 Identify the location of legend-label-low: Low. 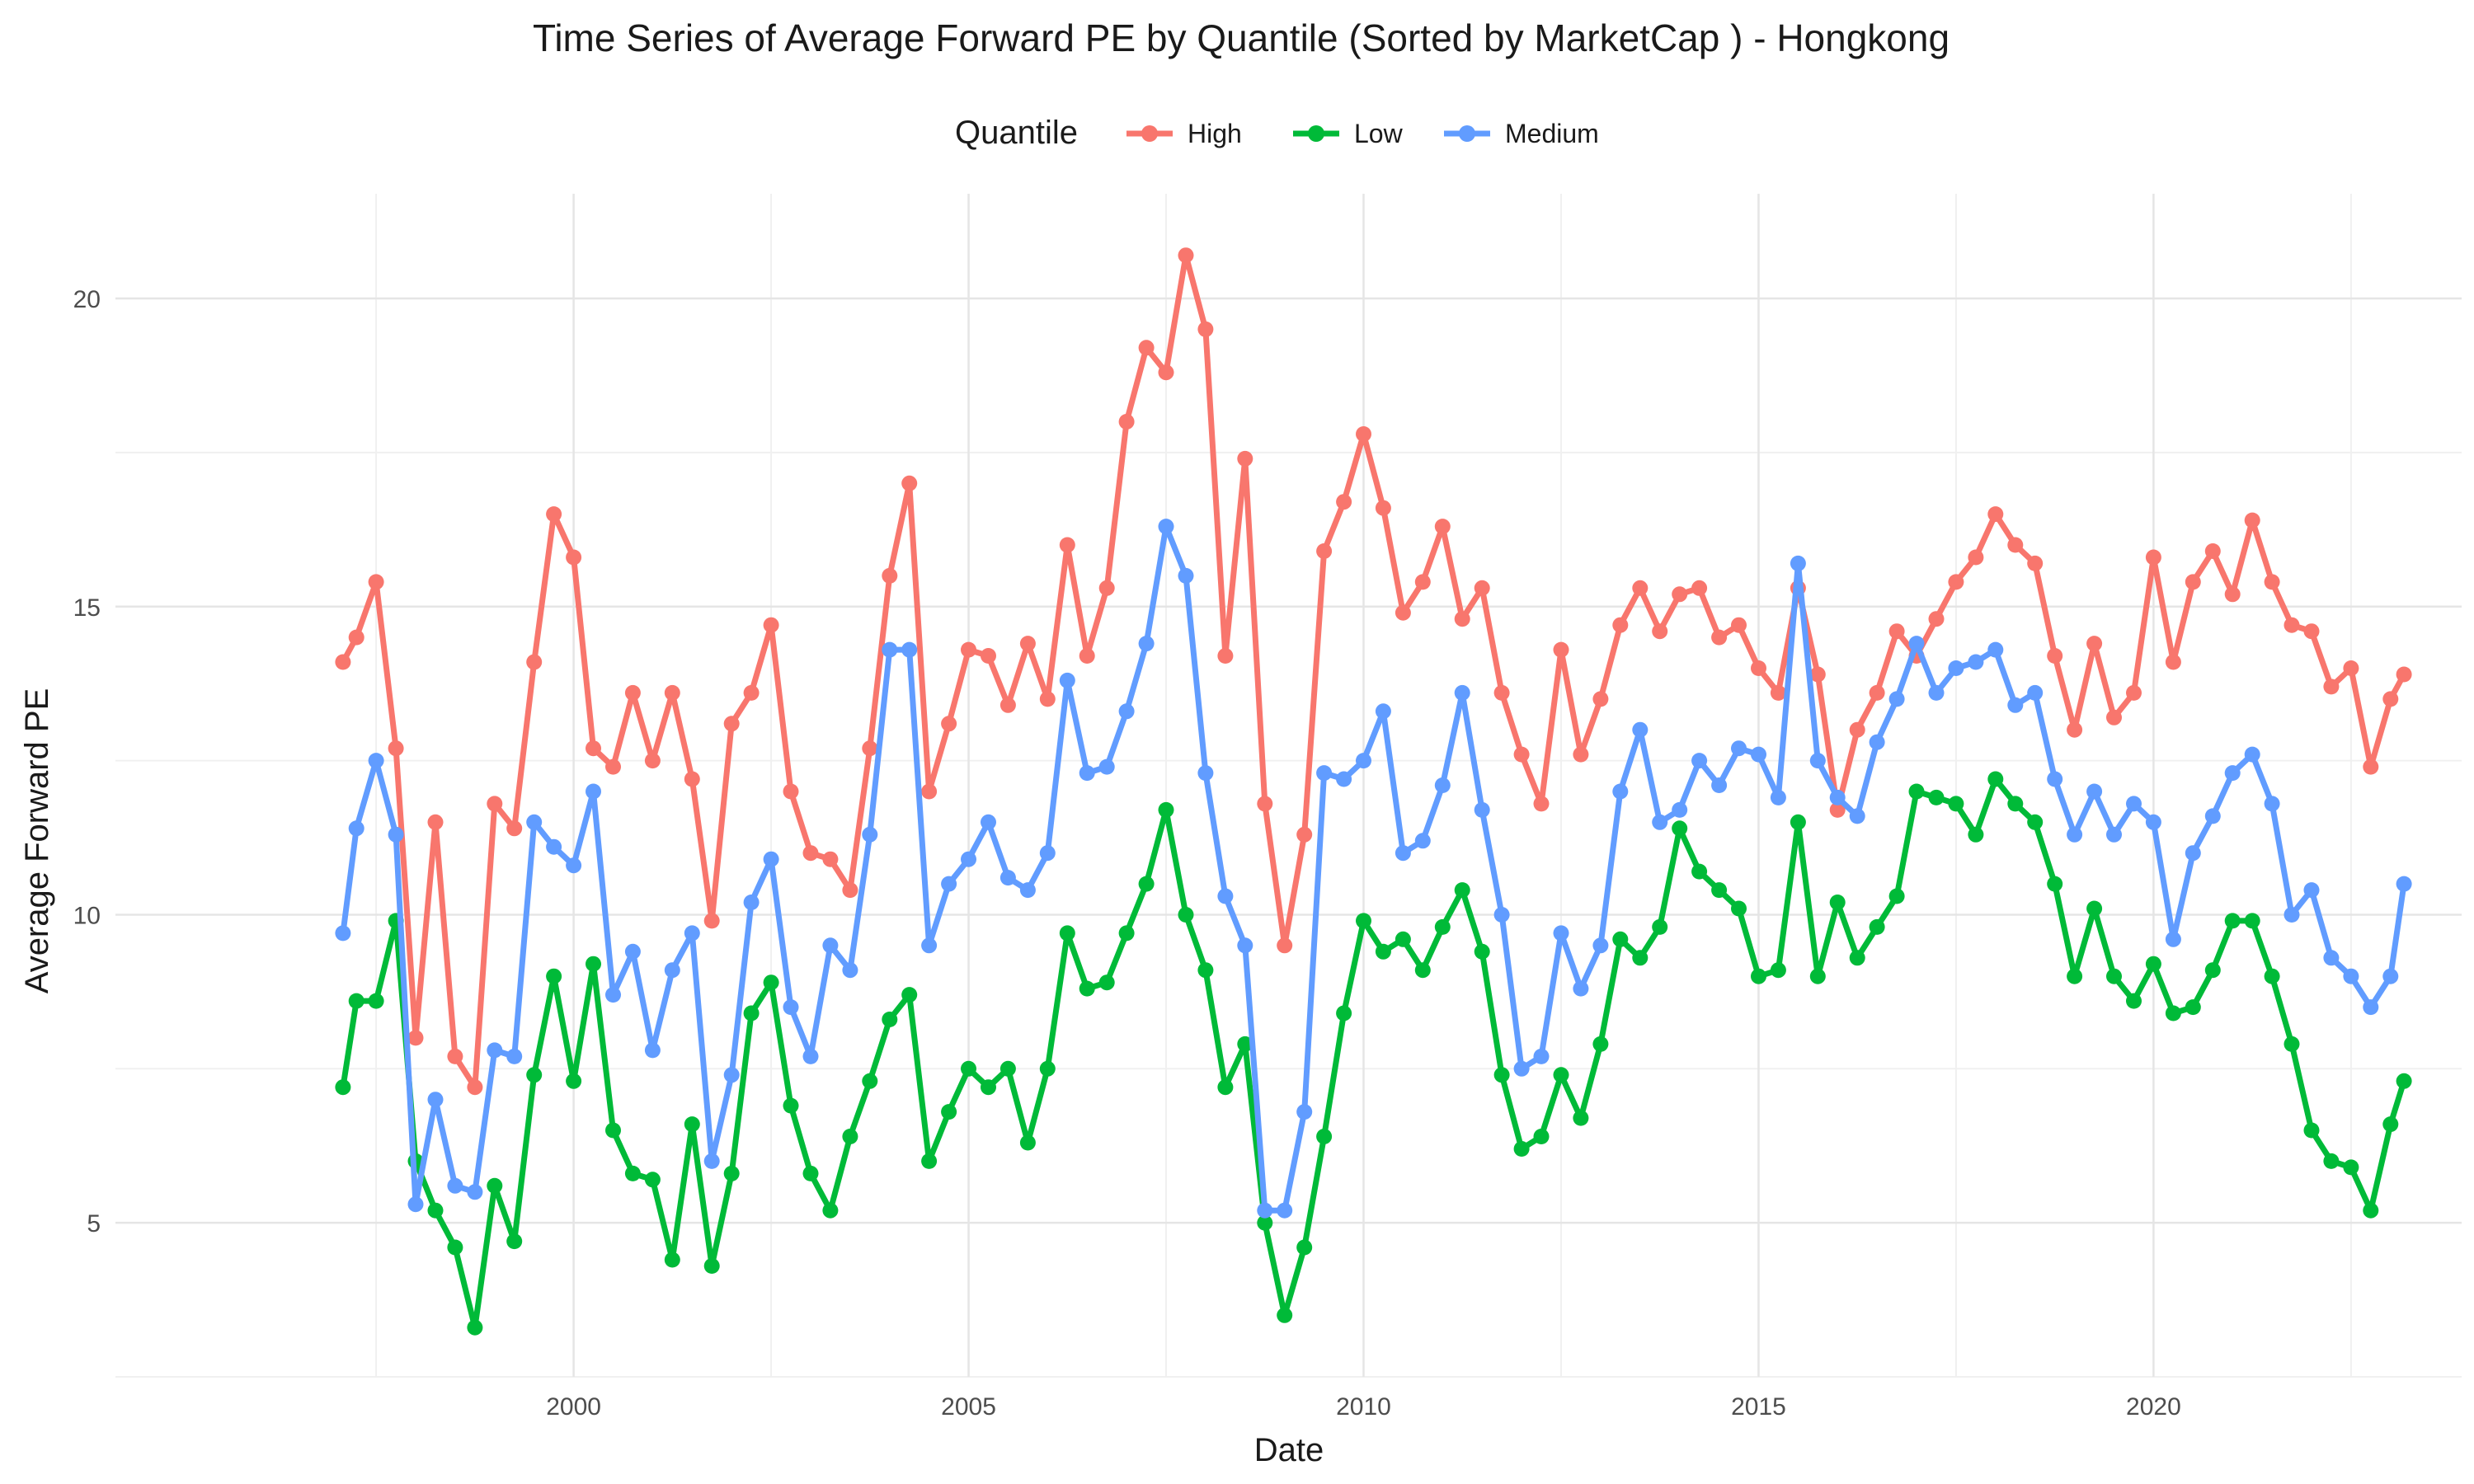
(1379, 133).